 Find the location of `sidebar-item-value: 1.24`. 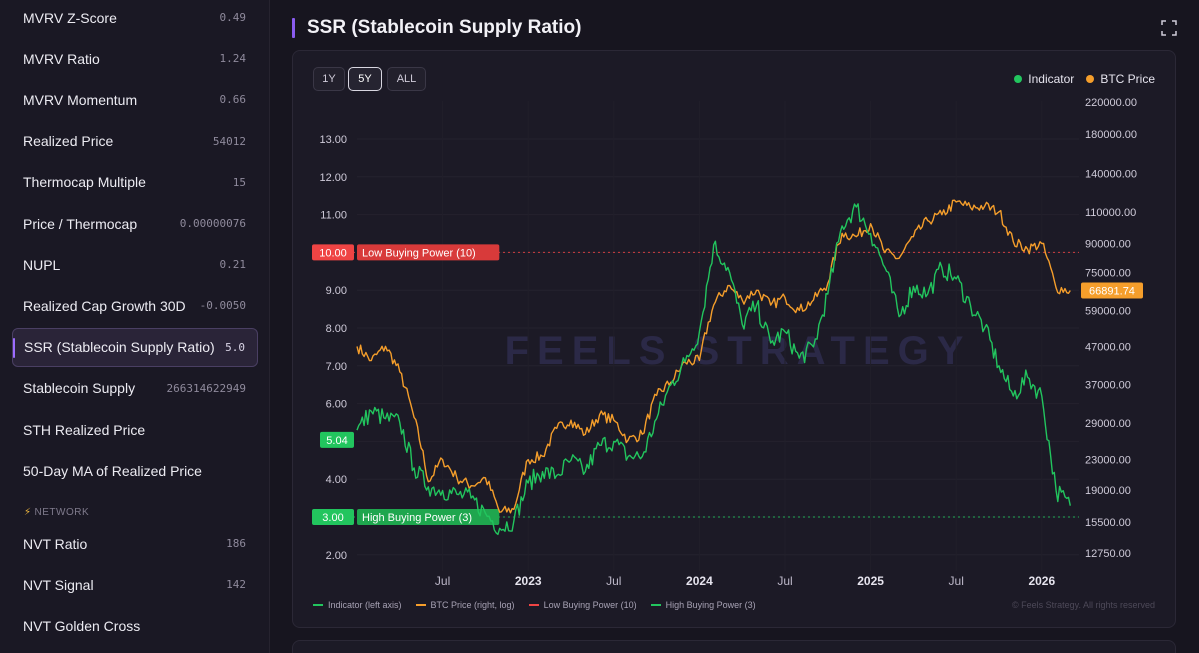

sidebar-item-value: 1.24 is located at coordinates (233, 59).